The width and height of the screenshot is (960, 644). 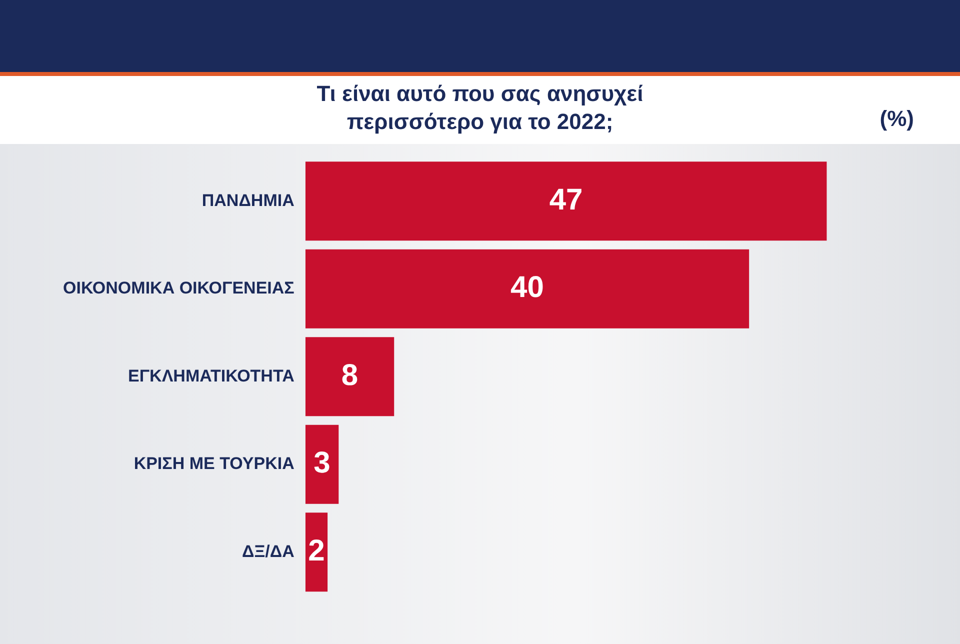 I want to click on y-tick-label: ΚΡΙΣΗ ΜΕ ΤΟΥΡΚΙΑ, so click(x=214, y=464).